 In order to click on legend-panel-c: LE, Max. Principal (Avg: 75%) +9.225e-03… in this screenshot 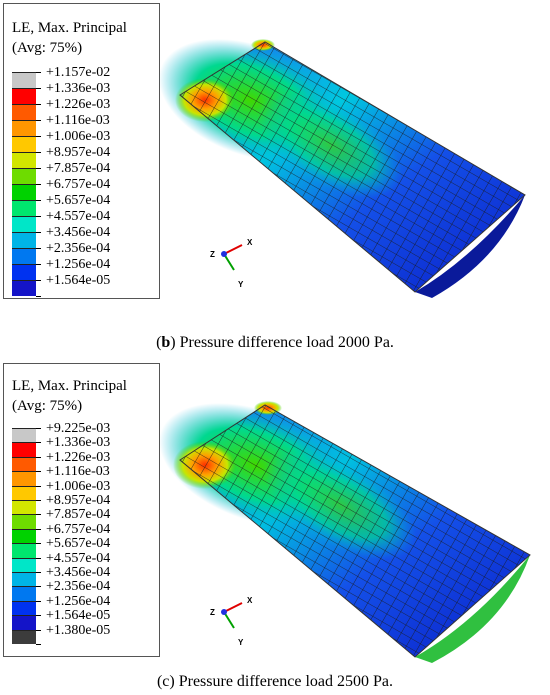, I will do `click(81, 510)`.